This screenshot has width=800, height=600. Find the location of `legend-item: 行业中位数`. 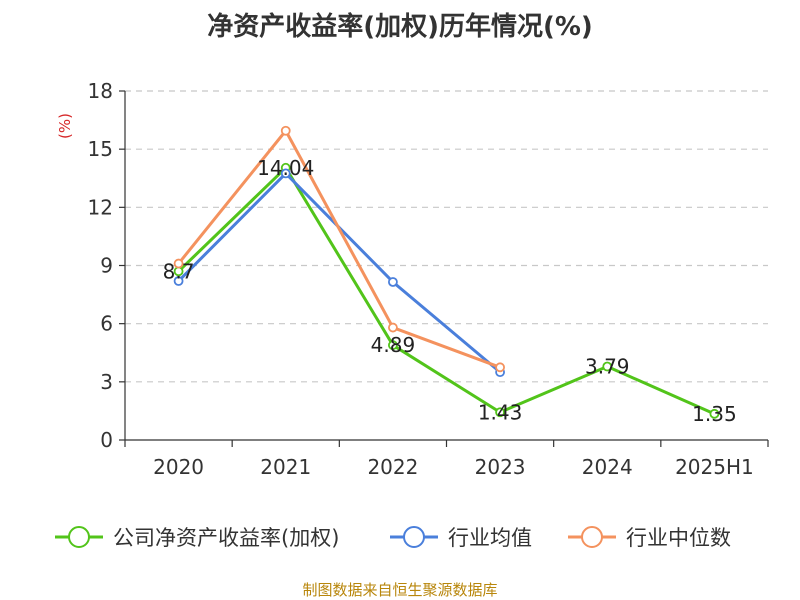

legend-item: 行业中位数 is located at coordinates (649, 538).